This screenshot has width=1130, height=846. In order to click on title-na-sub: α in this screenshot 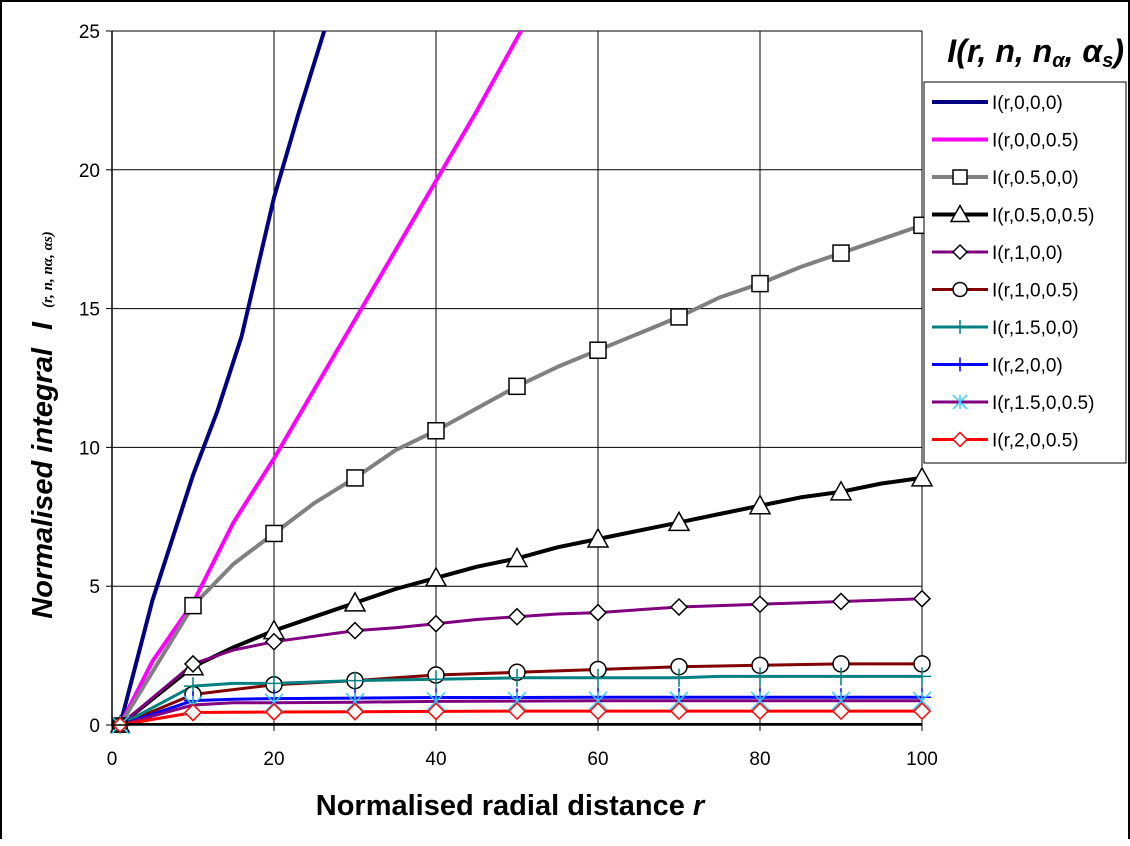, I will do `click(1059, 61)`.